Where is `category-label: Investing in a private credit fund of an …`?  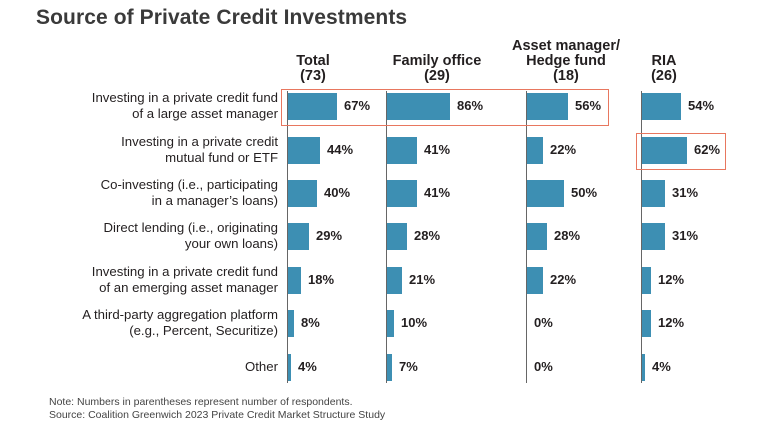 category-label: Investing in a private credit fund of an … is located at coordinates (185, 280).